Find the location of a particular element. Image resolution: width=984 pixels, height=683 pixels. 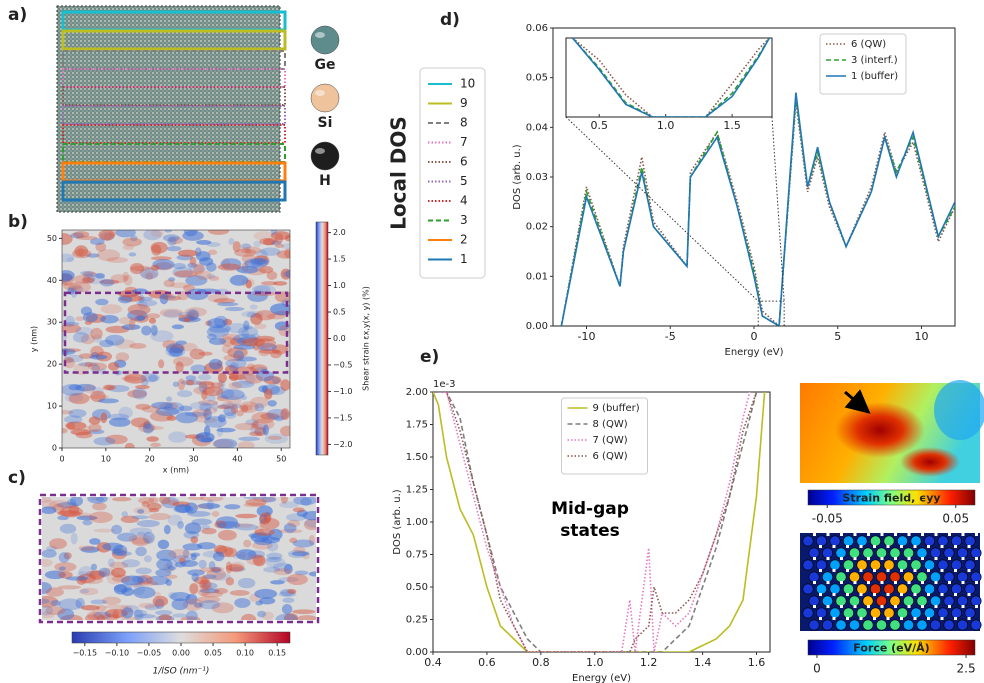

layer-box is located at coordinates (174, 78).